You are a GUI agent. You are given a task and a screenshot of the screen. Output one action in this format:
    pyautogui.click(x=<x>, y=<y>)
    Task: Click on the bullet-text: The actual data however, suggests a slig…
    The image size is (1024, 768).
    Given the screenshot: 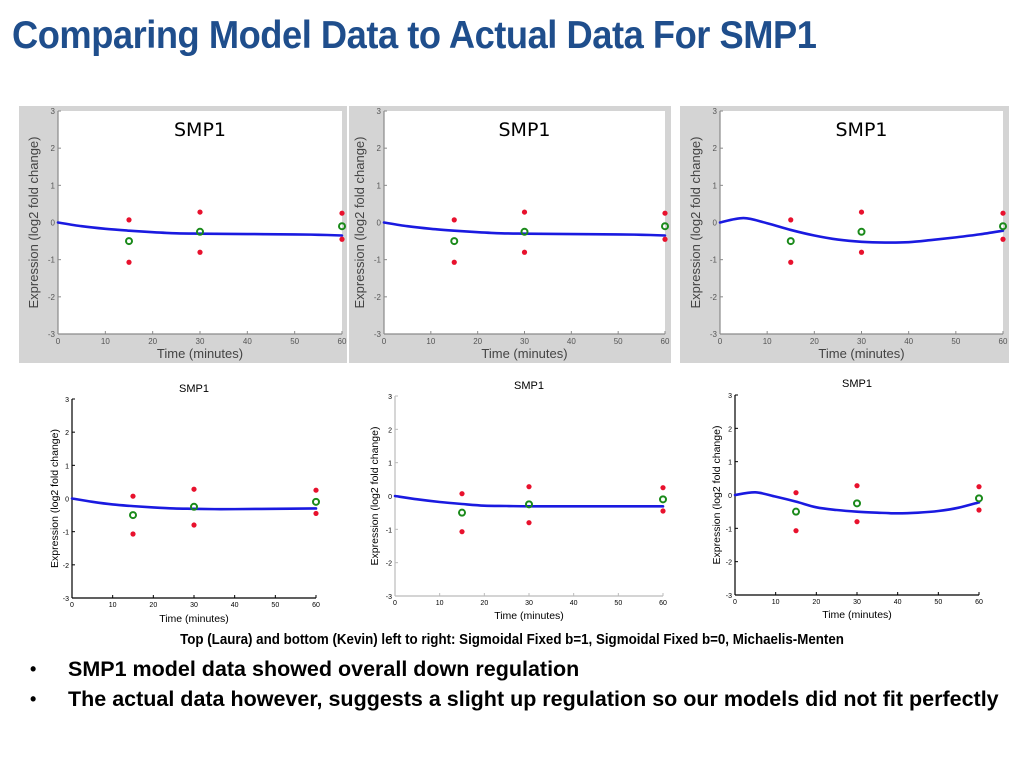 What is the action you would take?
    pyautogui.click(x=533, y=699)
    